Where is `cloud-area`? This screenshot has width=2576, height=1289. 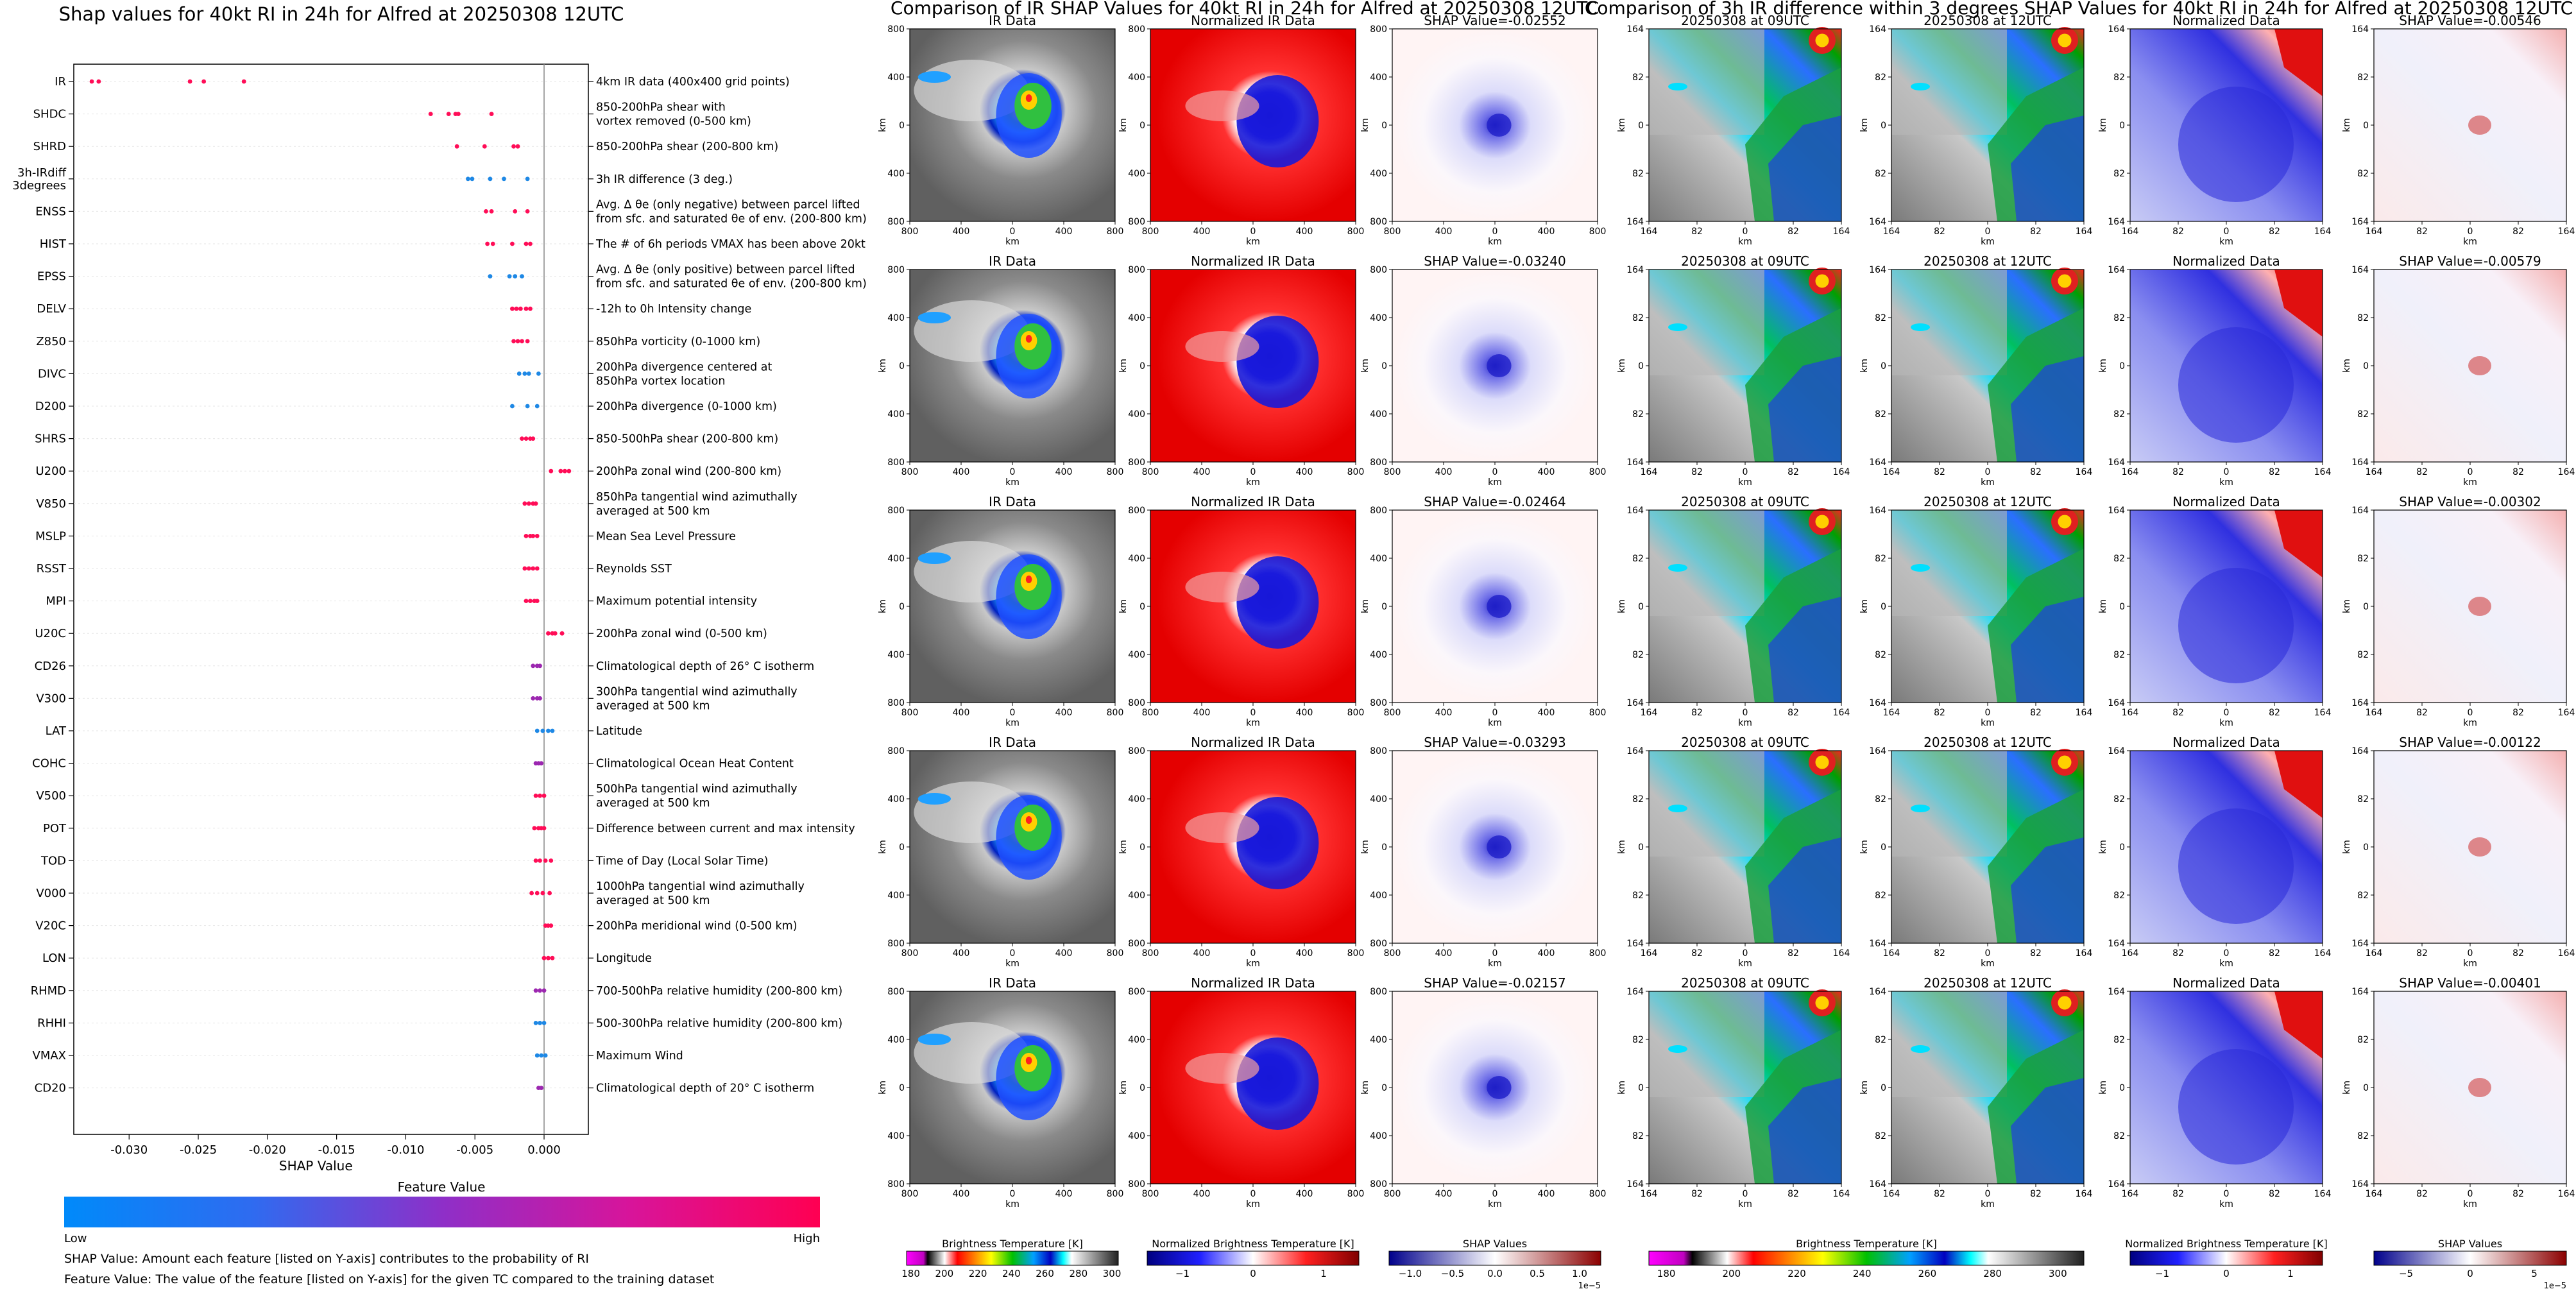 cloud-area is located at coordinates (1949, 322).